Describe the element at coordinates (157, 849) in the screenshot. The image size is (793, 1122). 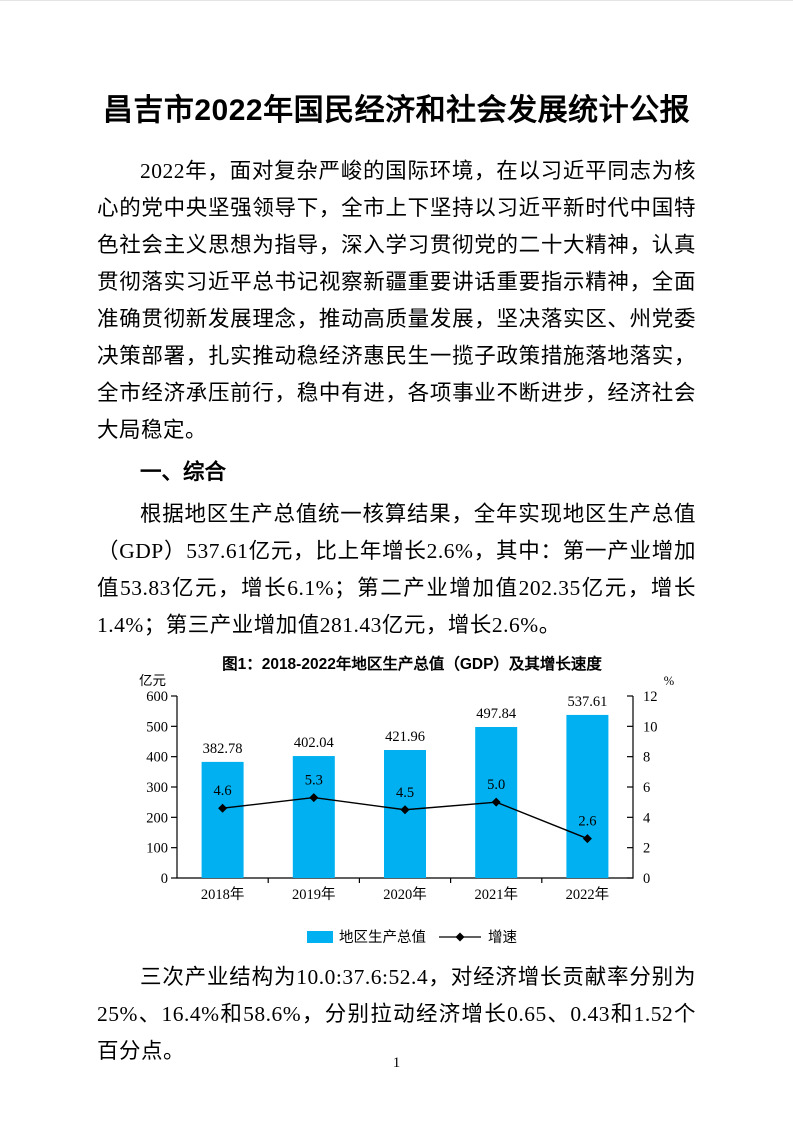
I see `svg-text: 100` at that location.